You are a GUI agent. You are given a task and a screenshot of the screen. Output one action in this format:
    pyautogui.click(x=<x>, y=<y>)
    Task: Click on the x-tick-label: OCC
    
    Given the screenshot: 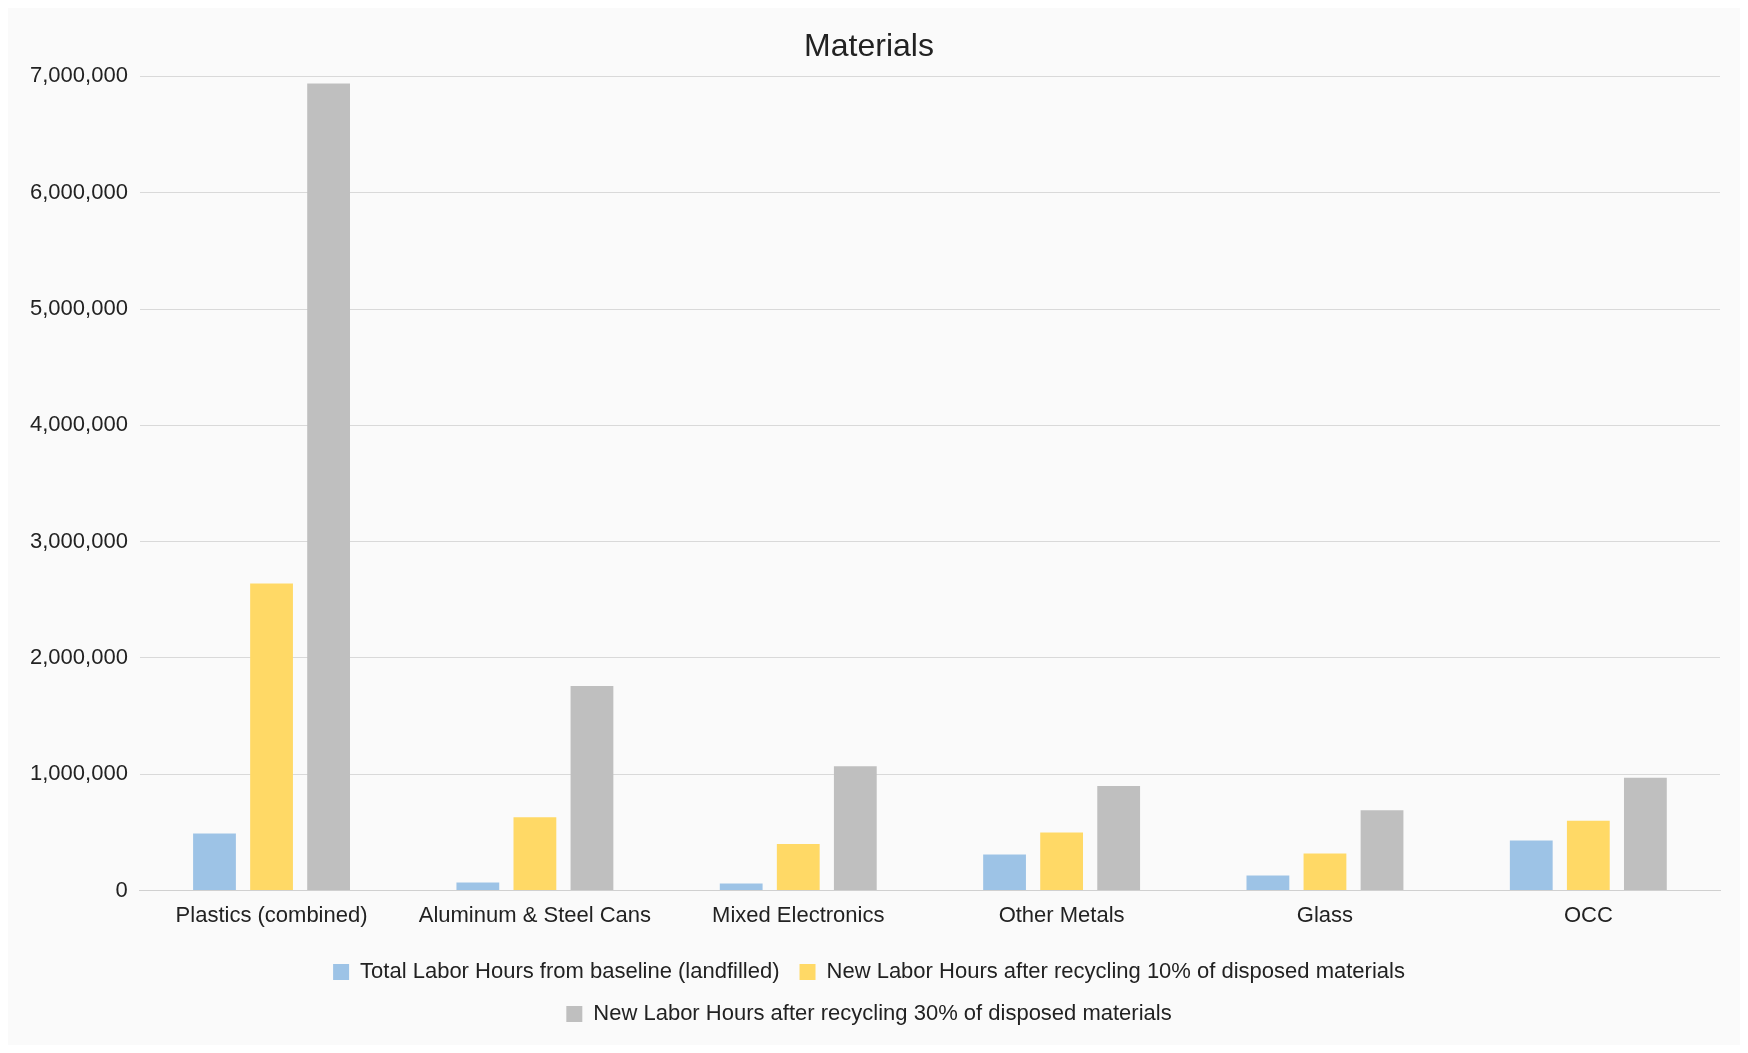 What is the action you would take?
    pyautogui.click(x=1588, y=914)
    